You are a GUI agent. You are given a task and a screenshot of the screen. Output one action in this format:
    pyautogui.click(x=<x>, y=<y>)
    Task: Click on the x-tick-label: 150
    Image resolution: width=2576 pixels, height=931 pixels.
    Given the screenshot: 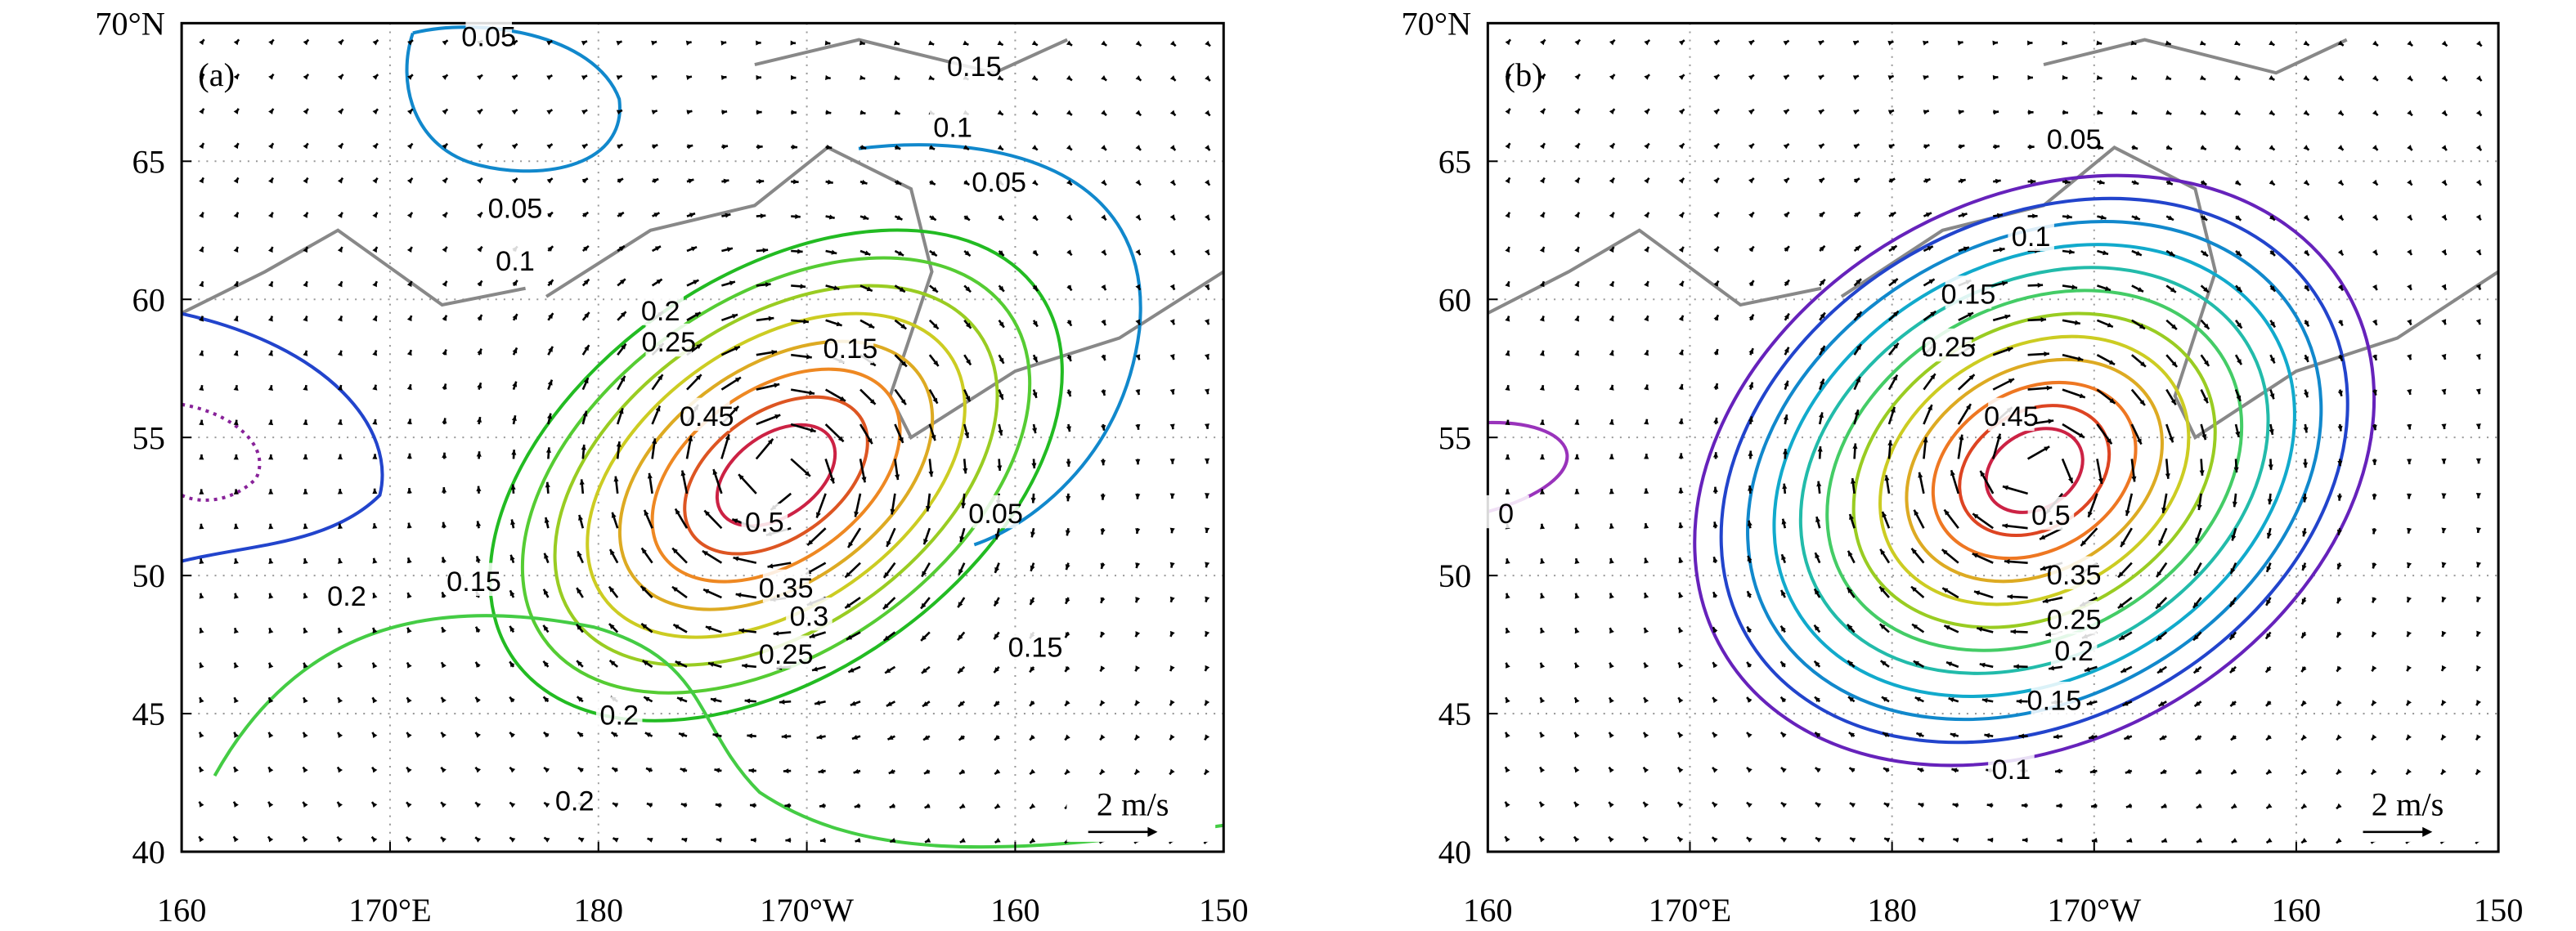 What is the action you would take?
    pyautogui.click(x=2499, y=910)
    